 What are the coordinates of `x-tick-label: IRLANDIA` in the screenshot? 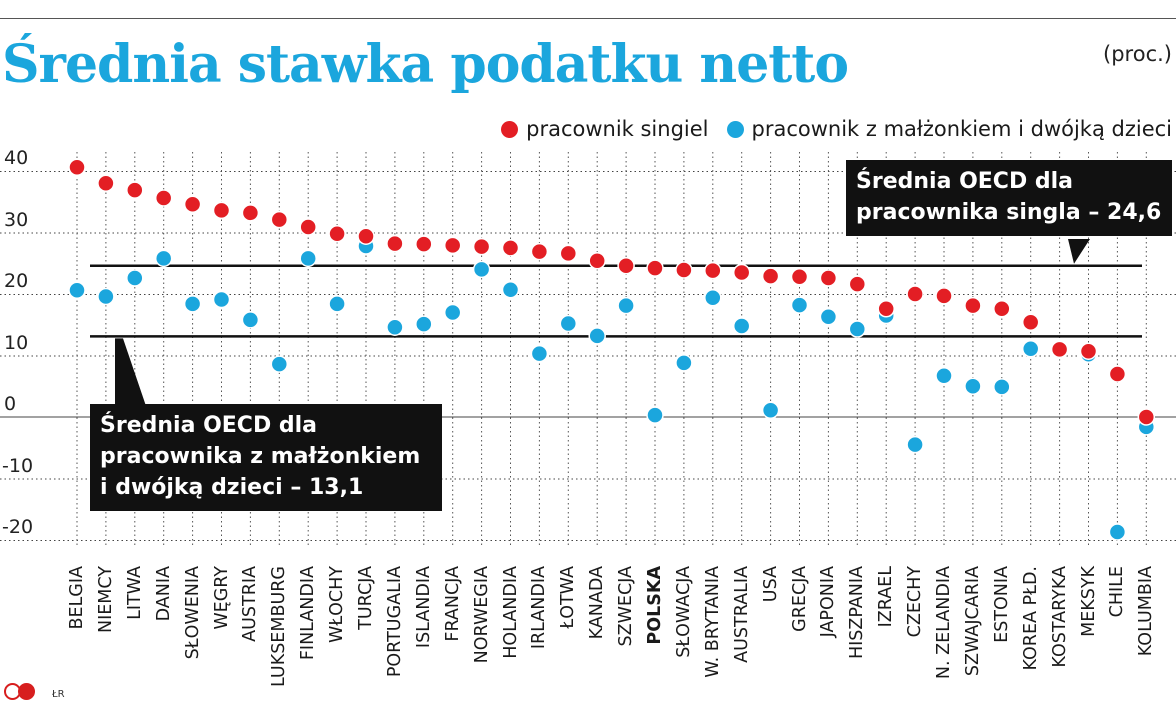 It's located at (539, 608).